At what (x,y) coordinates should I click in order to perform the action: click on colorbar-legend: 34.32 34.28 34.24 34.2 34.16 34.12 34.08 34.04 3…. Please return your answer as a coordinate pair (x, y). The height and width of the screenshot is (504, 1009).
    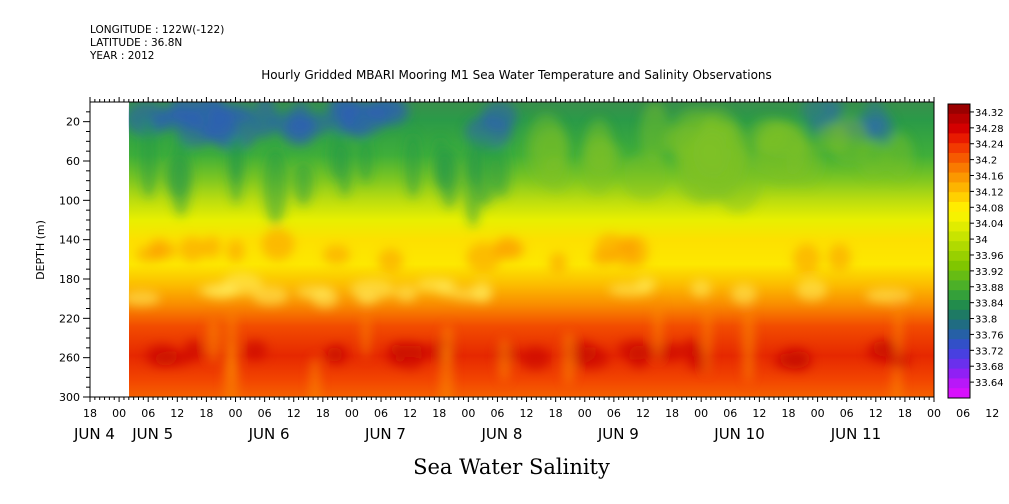
    Looking at the image, I should click on (975, 251).